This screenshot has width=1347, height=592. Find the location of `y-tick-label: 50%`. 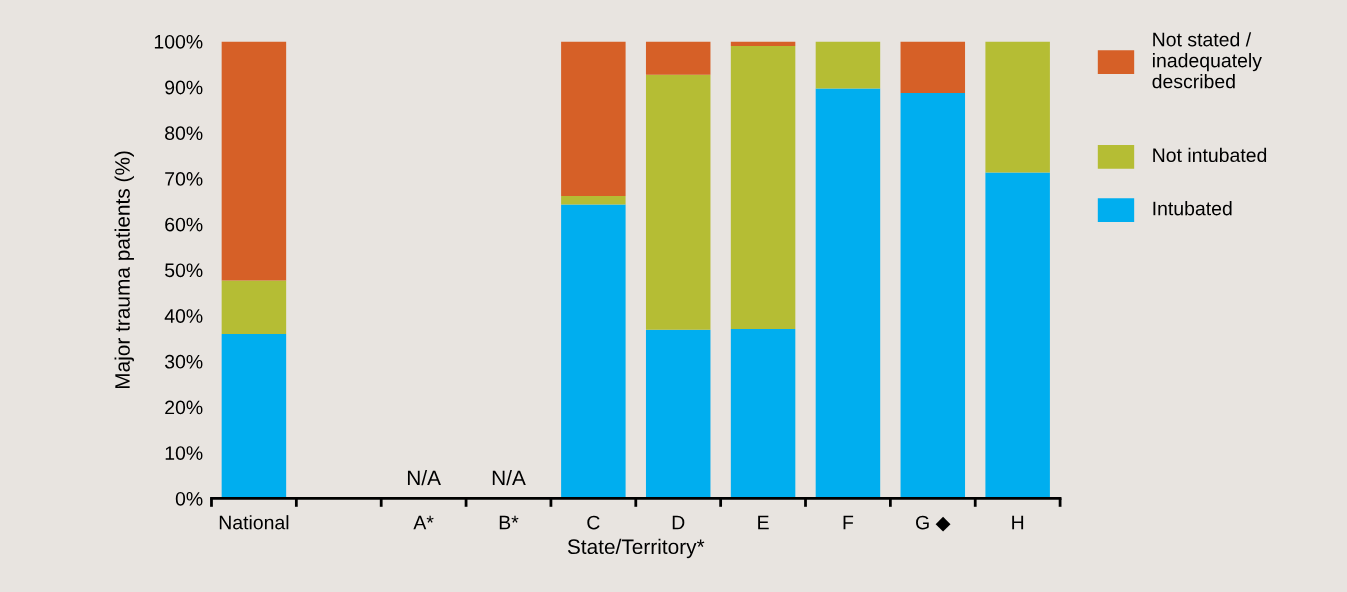

y-tick-label: 50% is located at coordinates (184, 270).